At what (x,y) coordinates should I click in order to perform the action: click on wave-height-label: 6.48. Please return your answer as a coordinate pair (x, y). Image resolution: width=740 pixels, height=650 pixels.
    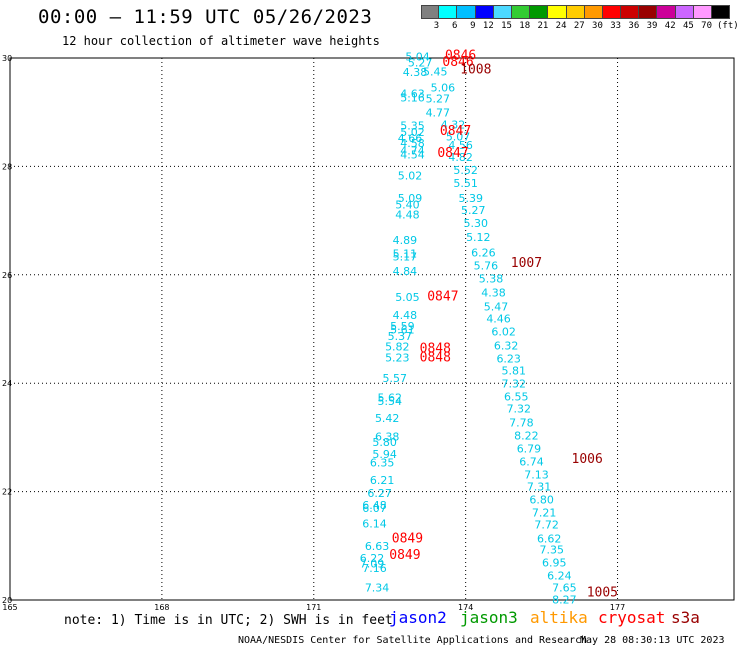
    Looking at the image, I should click on (374, 505).